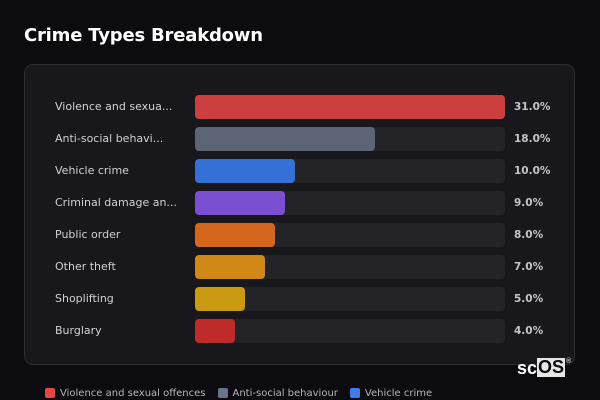 This screenshot has width=600, height=400. What do you see at coordinates (569, 361) in the screenshot?
I see `registered-mark: ®` at bounding box center [569, 361].